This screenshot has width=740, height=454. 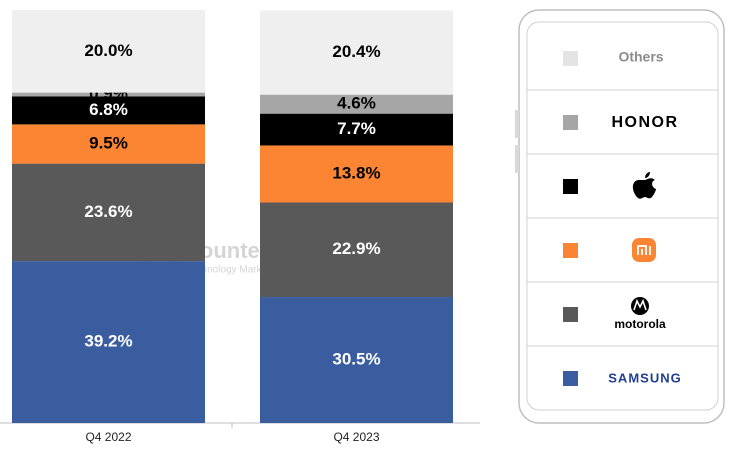 I want to click on data-label: 20.0%, so click(x=108, y=50).